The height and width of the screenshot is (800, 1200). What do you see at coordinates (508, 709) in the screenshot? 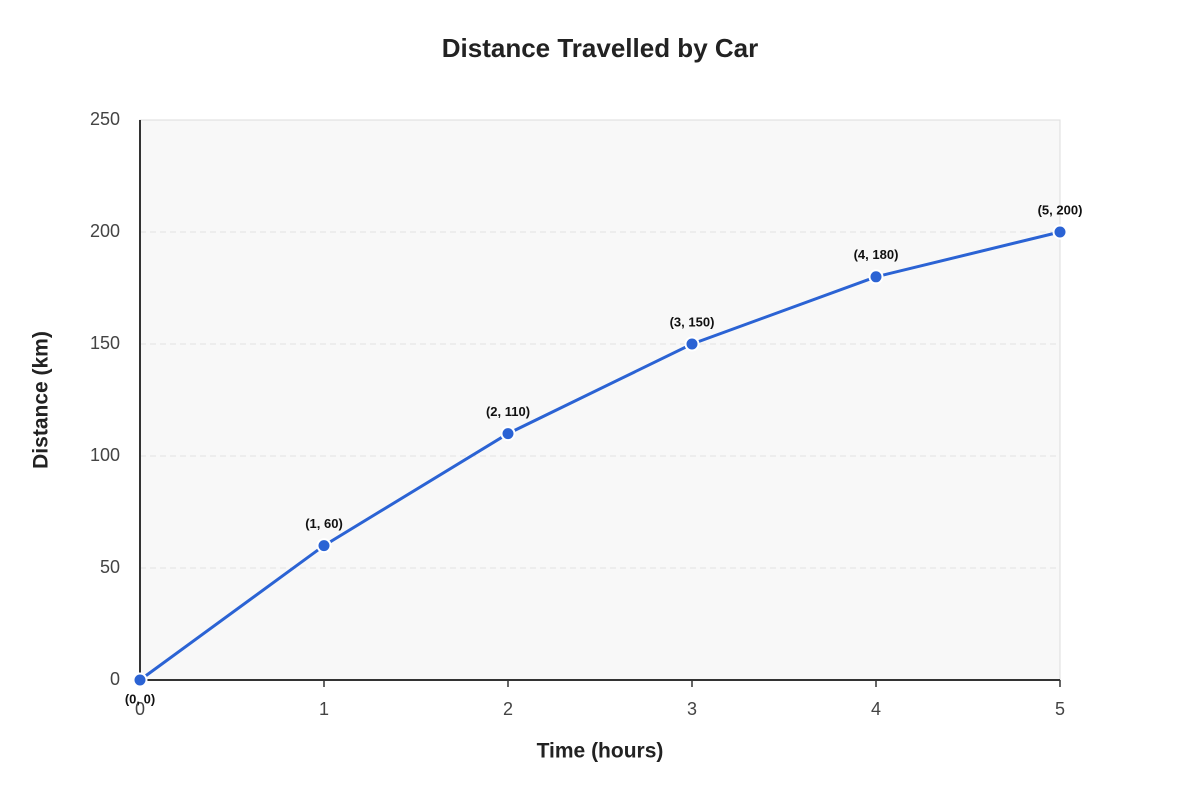
I see `x-tick-label: 2` at bounding box center [508, 709].